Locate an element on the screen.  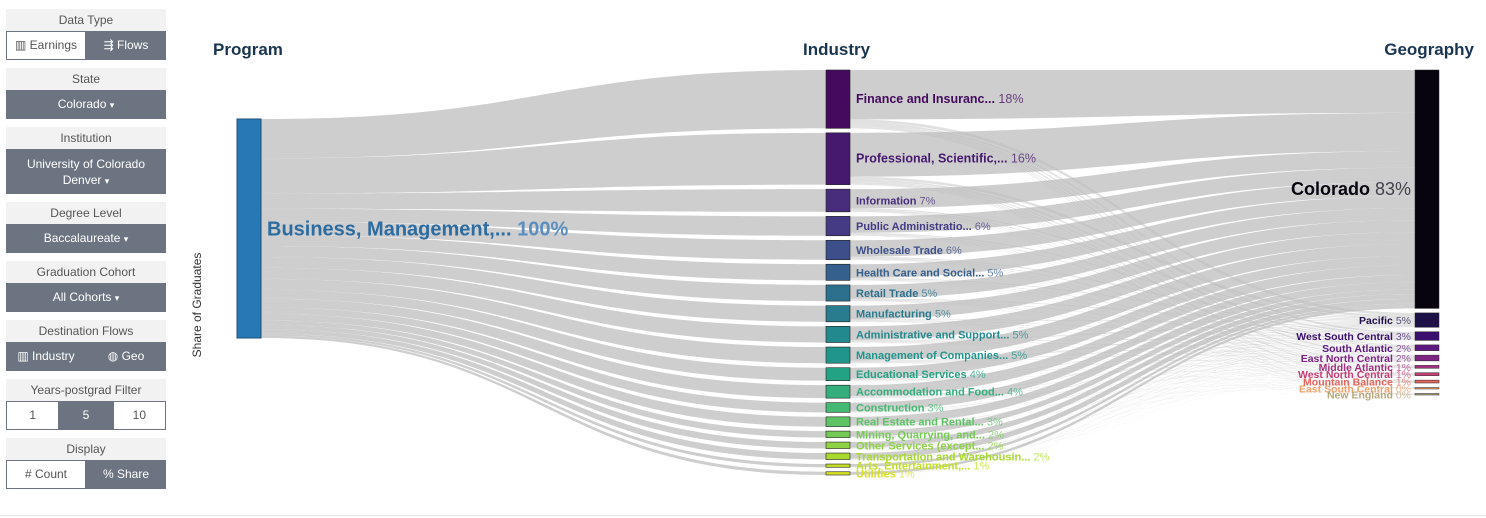
earnings-button: ▥ Earnings is located at coordinates (46, 45).